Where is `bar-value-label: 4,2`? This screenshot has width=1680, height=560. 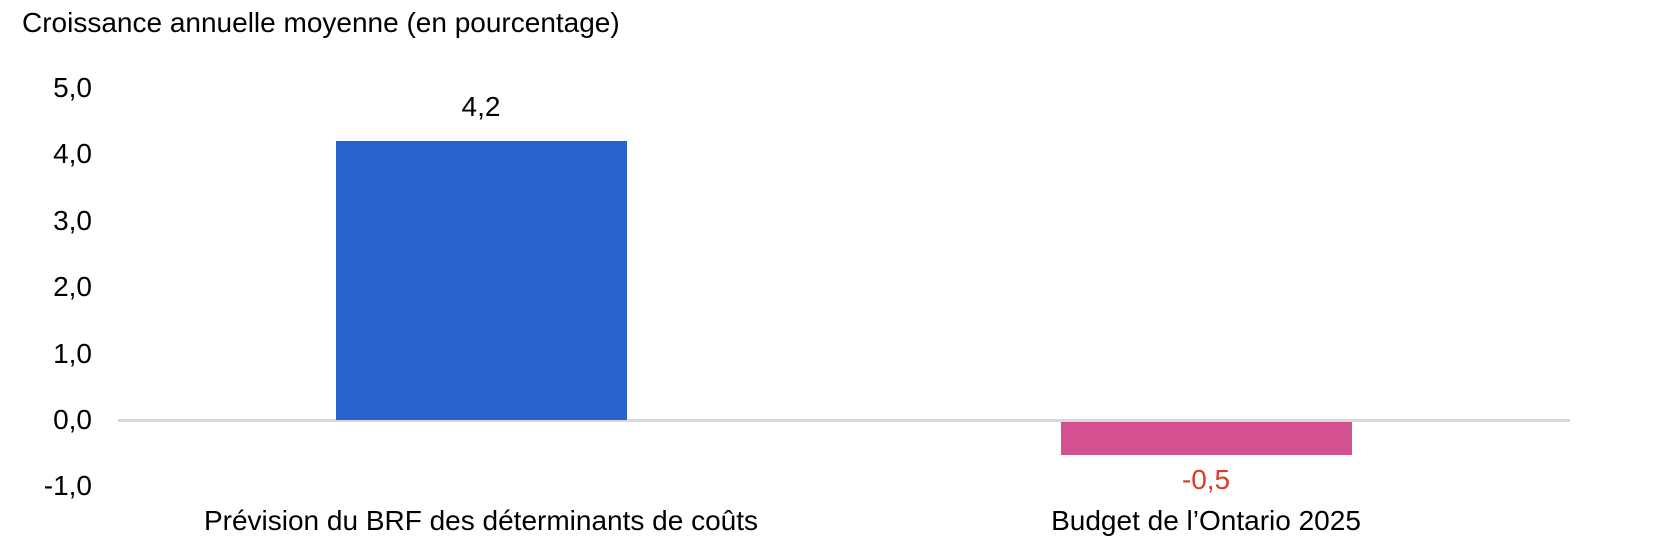 bar-value-label: 4,2 is located at coordinates (481, 107).